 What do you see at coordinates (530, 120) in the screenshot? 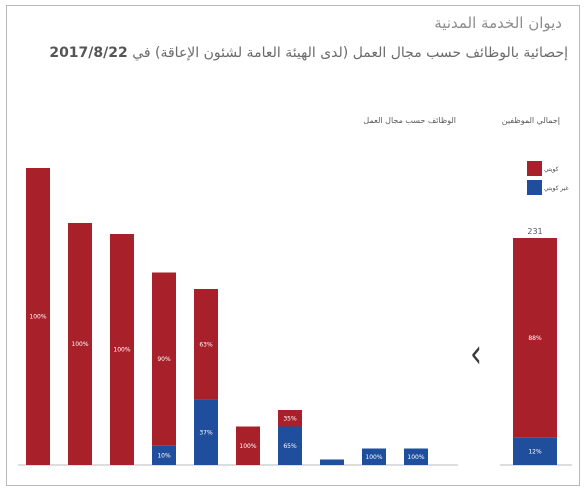
I see `total-employees-title: إجمالي الموظفين` at bounding box center [530, 120].